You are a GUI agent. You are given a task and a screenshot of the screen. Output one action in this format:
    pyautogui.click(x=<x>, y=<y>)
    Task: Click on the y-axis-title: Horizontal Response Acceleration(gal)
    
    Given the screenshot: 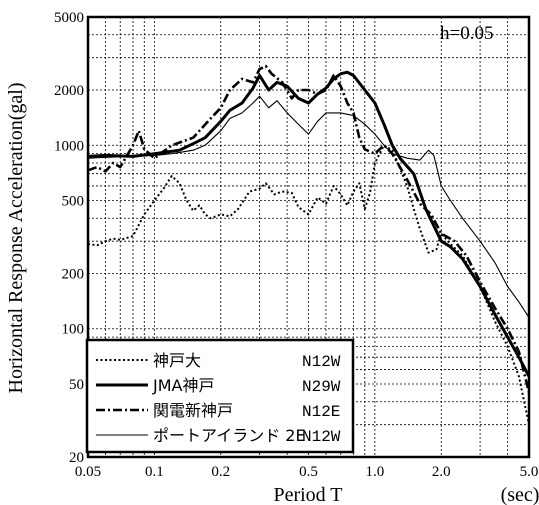 What is the action you would take?
    pyautogui.click(x=16, y=238)
    